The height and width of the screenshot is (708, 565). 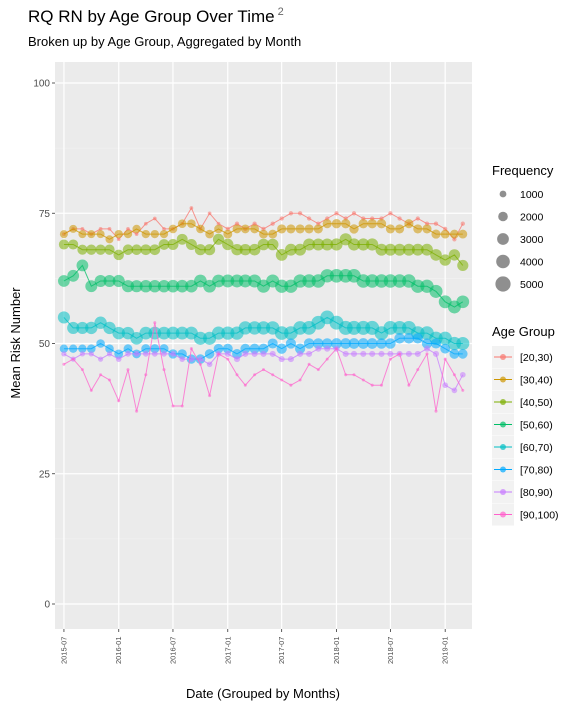 I want to click on age-group-legend-label: [20,30), so click(x=536, y=358).